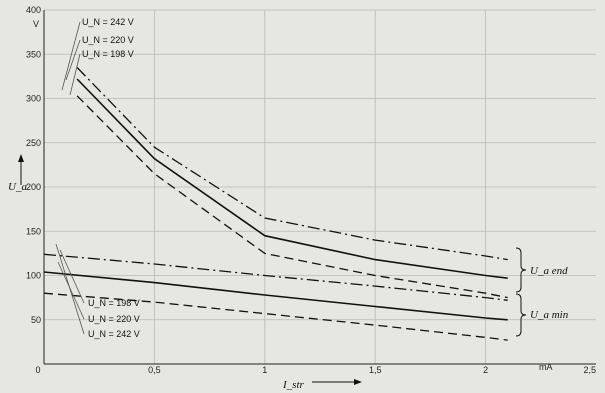 This screenshot has height=393, width=605. Describe the element at coordinates (546, 367) in the screenshot. I see `x-unit-label: mA` at that location.